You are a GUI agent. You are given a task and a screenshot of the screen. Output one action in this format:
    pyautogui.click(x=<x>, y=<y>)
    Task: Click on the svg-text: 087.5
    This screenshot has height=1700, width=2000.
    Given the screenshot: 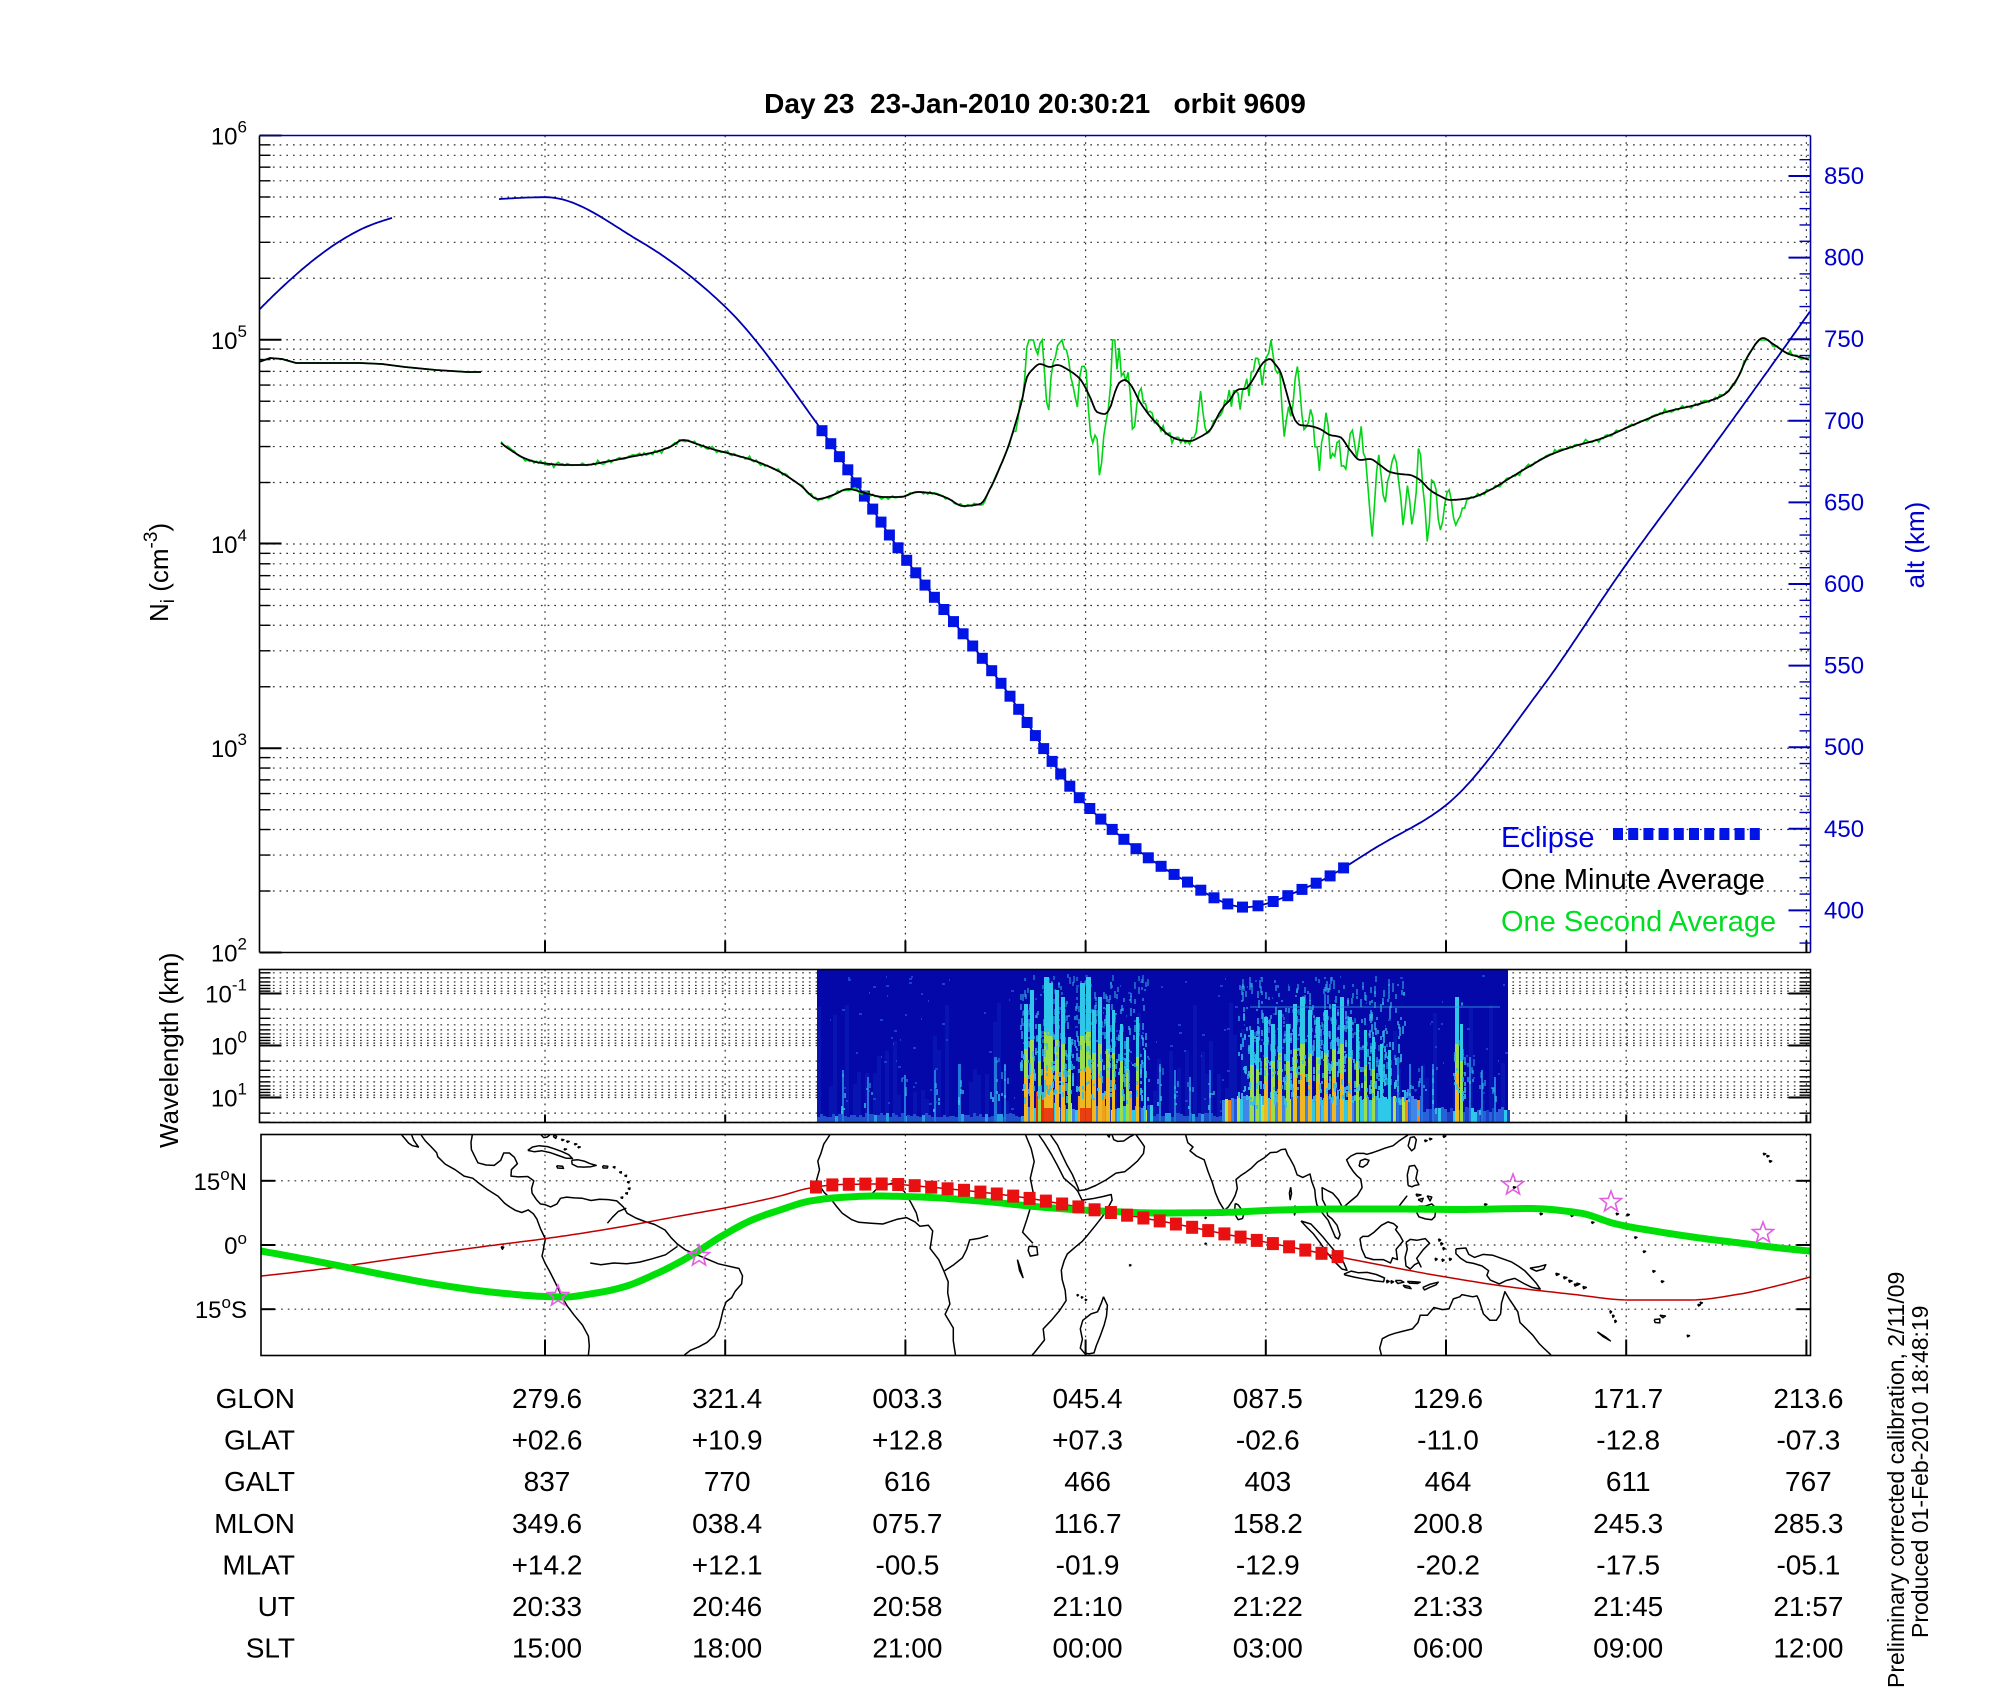 What is the action you would take?
    pyautogui.click(x=1268, y=1398)
    